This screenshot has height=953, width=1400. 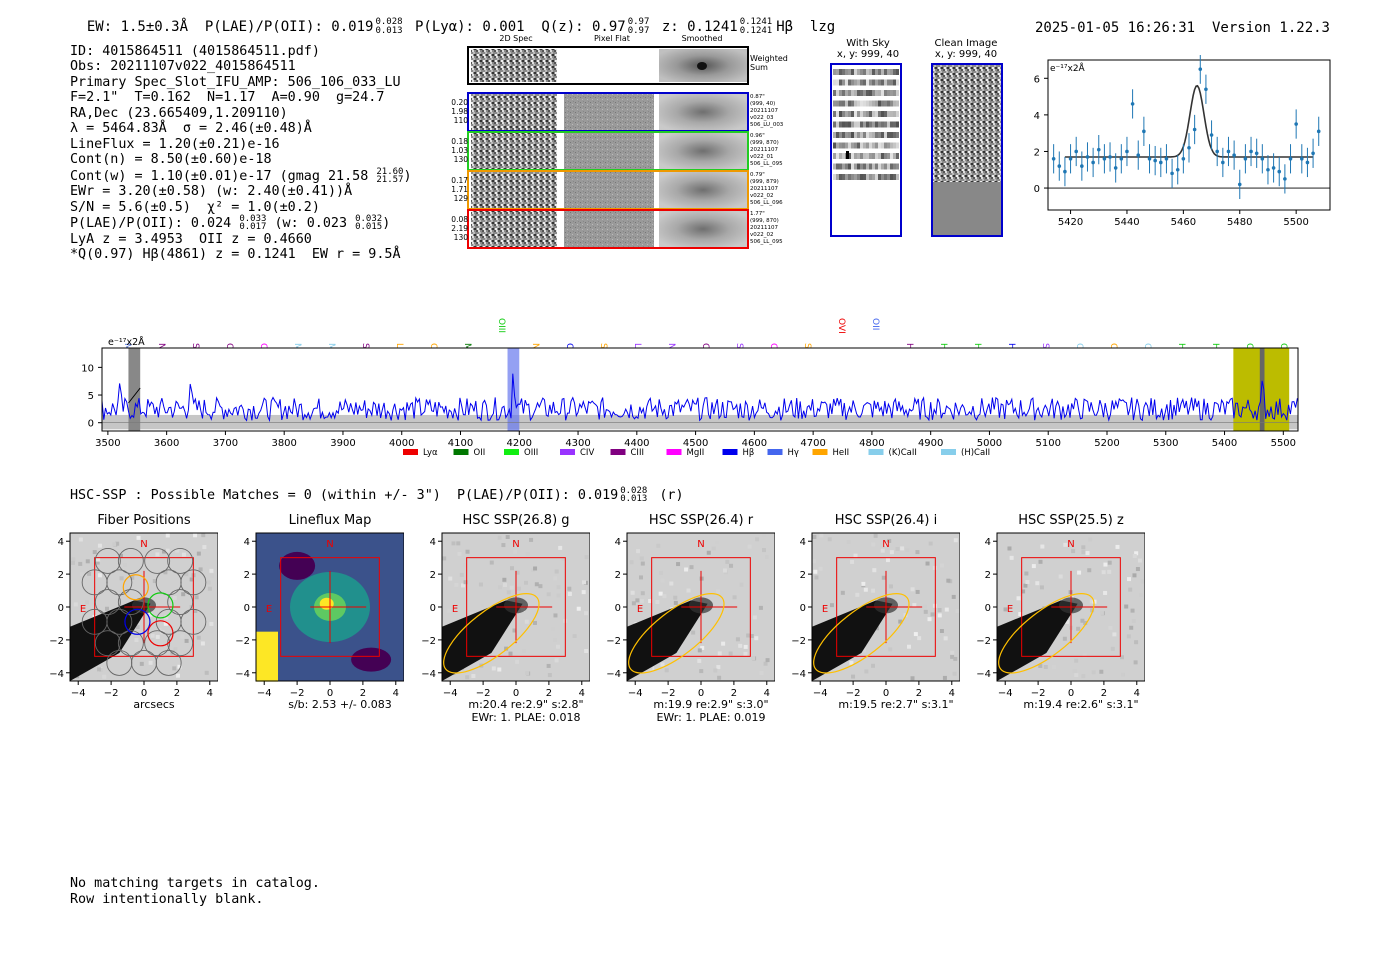 I want to click on thumb-caption-line: m:19.5 re:2.7" s:3.1", so click(x=896, y=704).